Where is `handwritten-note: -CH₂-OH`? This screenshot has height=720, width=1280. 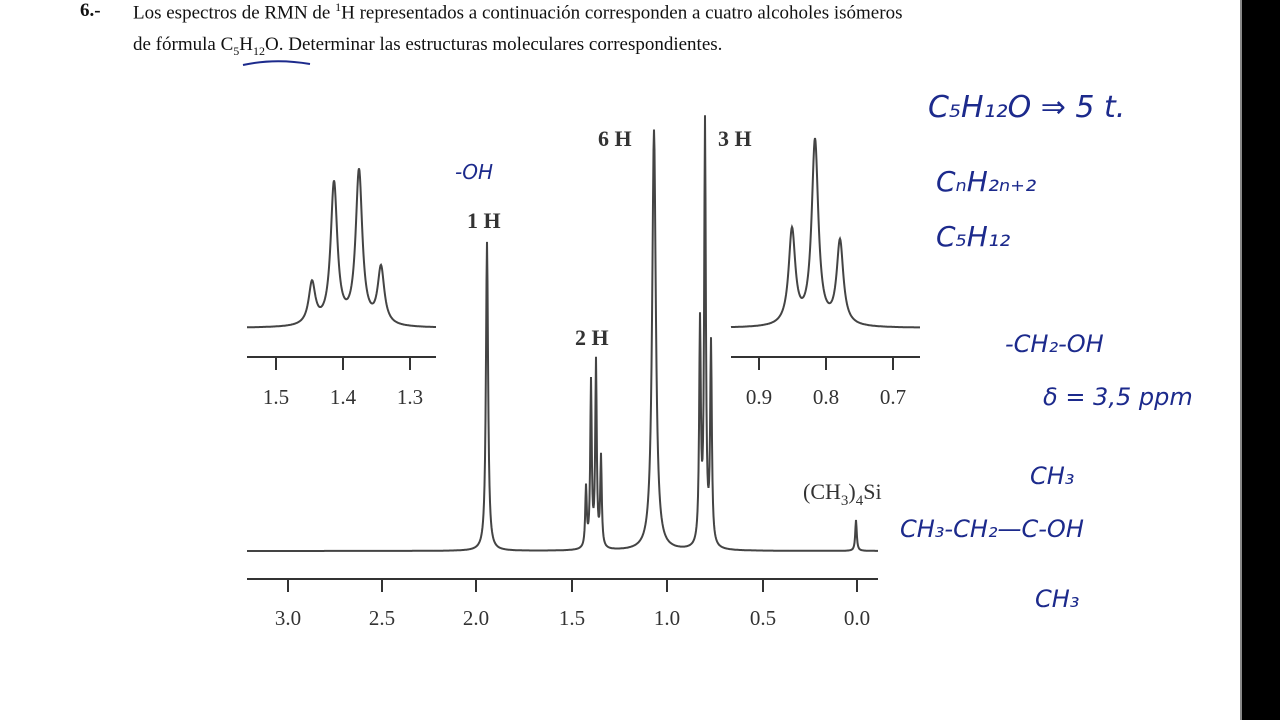
handwritten-note: -CH₂-OH is located at coordinates (1054, 344).